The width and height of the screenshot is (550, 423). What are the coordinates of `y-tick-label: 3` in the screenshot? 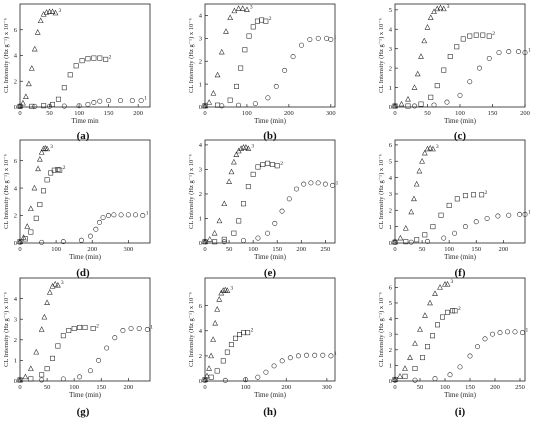 It's located at (390, 194).